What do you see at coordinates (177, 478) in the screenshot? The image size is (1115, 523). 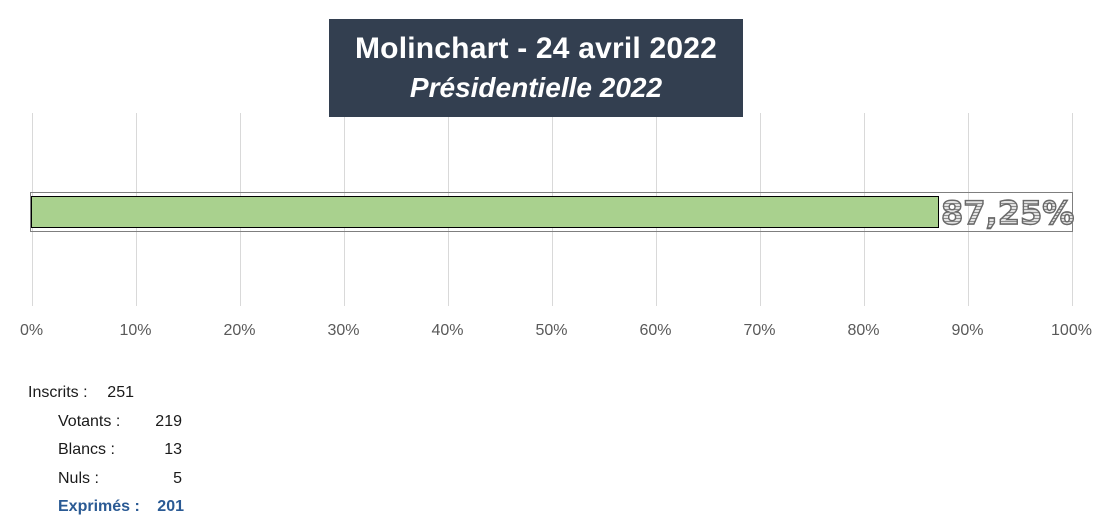 I see `stat-value: 5` at bounding box center [177, 478].